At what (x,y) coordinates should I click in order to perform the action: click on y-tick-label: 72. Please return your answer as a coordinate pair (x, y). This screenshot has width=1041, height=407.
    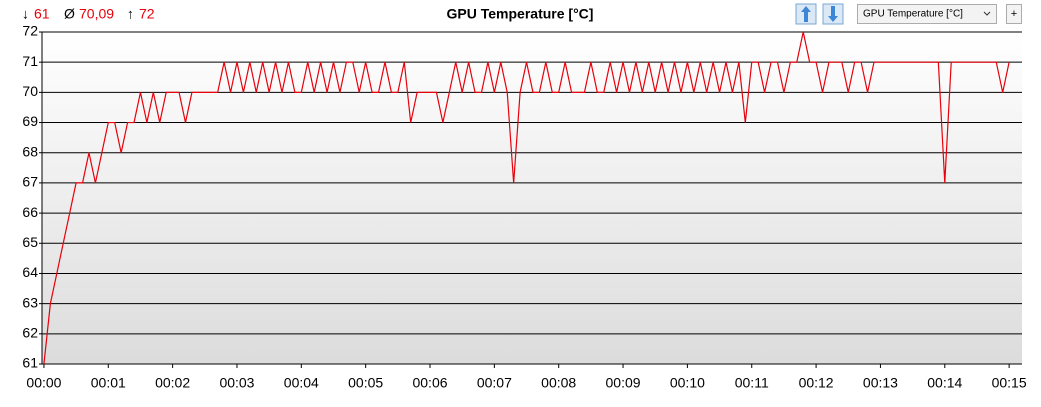
    Looking at the image, I should click on (30, 31).